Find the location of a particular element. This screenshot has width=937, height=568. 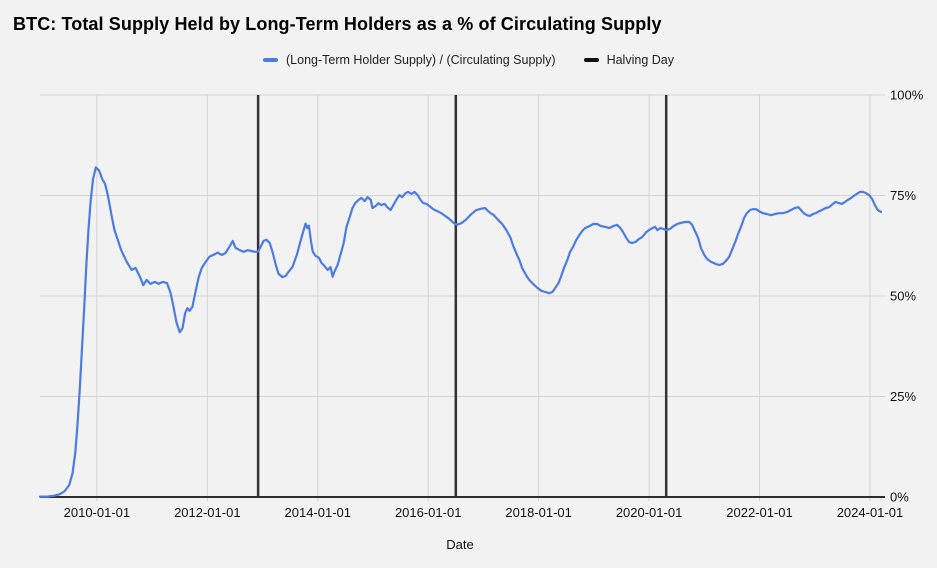

x-tick-label: 2014-01-01 is located at coordinates (318, 512).